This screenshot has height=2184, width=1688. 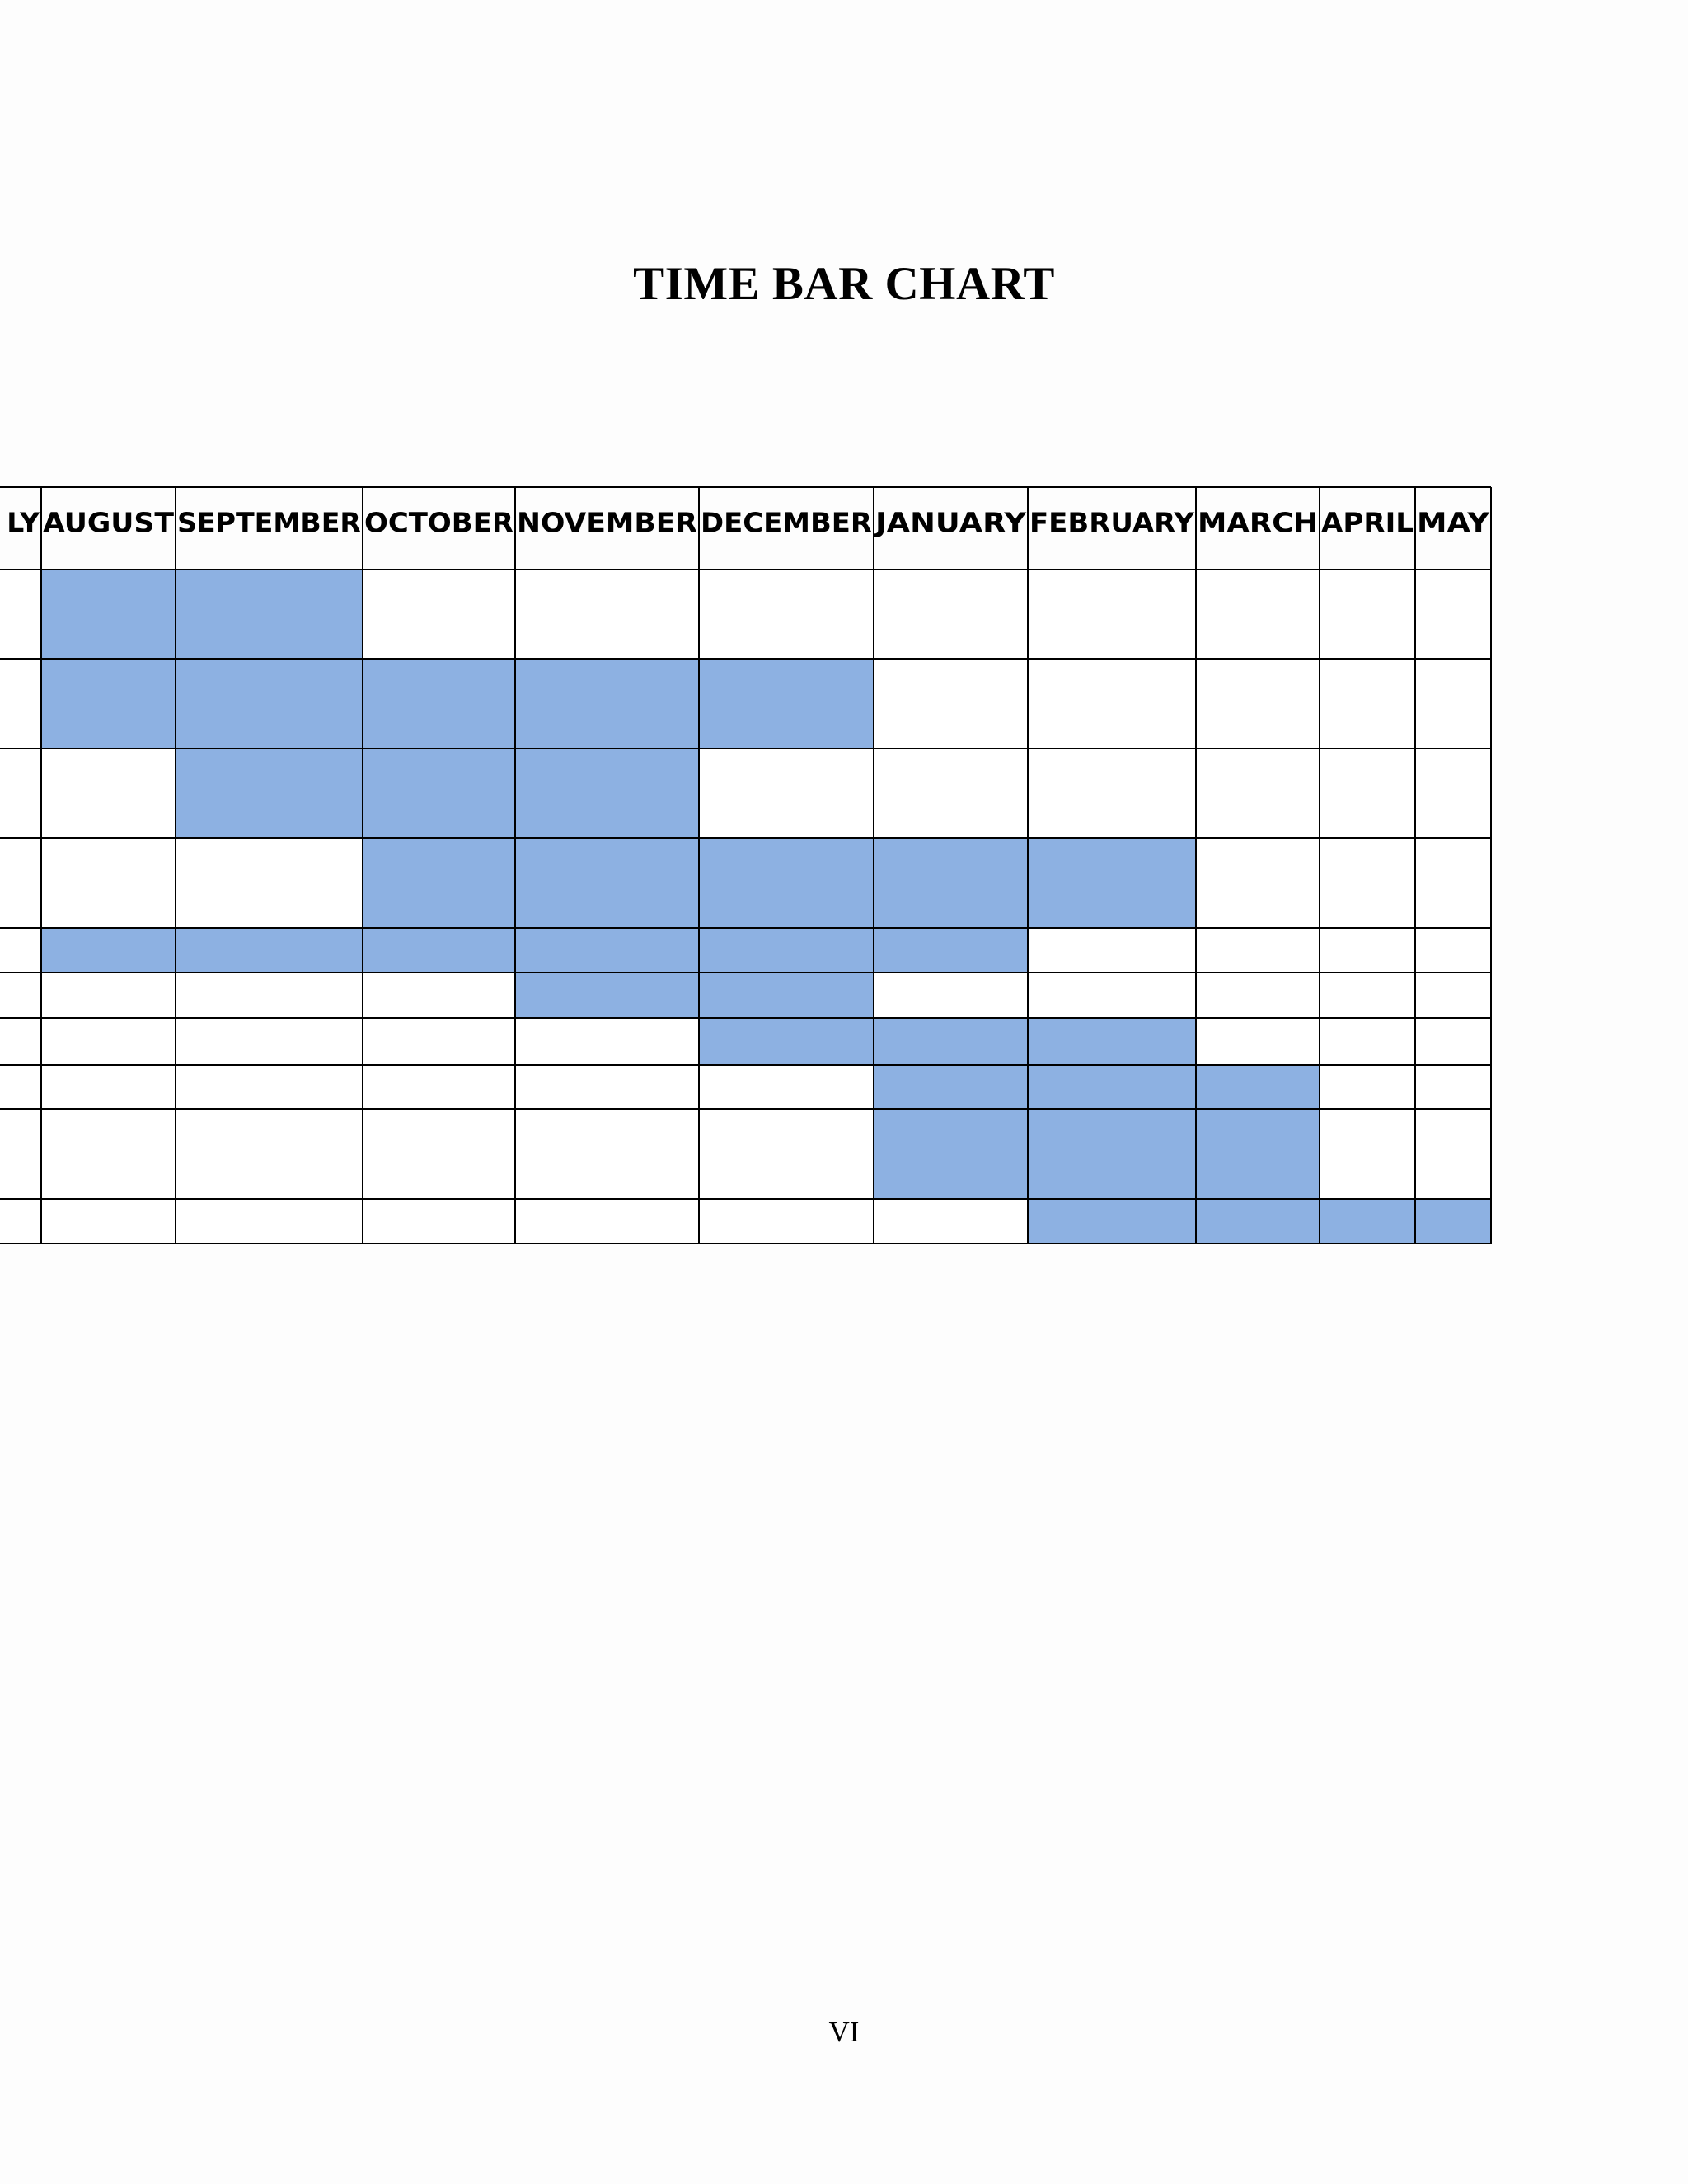 What do you see at coordinates (1258, 523) in the screenshot?
I see `month-header-march: MARCH` at bounding box center [1258, 523].